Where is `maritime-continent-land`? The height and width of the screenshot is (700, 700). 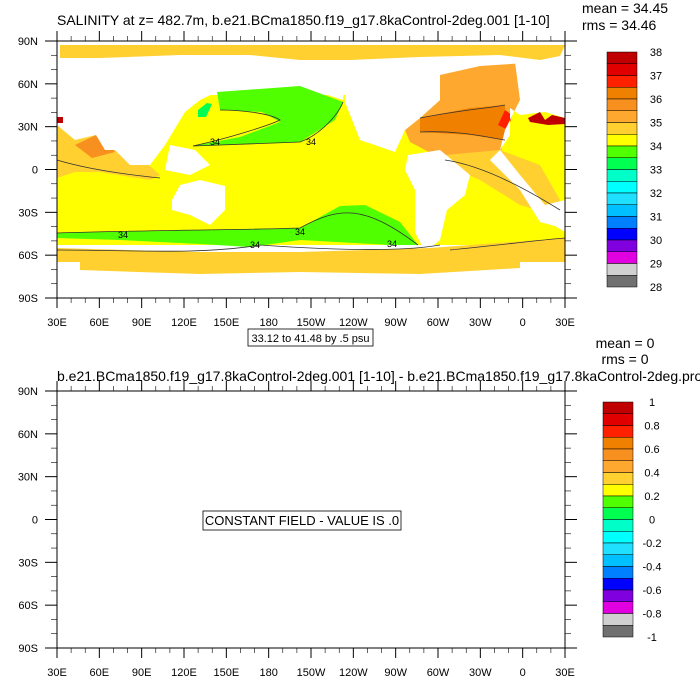
maritime-continent-land is located at coordinates (187, 160).